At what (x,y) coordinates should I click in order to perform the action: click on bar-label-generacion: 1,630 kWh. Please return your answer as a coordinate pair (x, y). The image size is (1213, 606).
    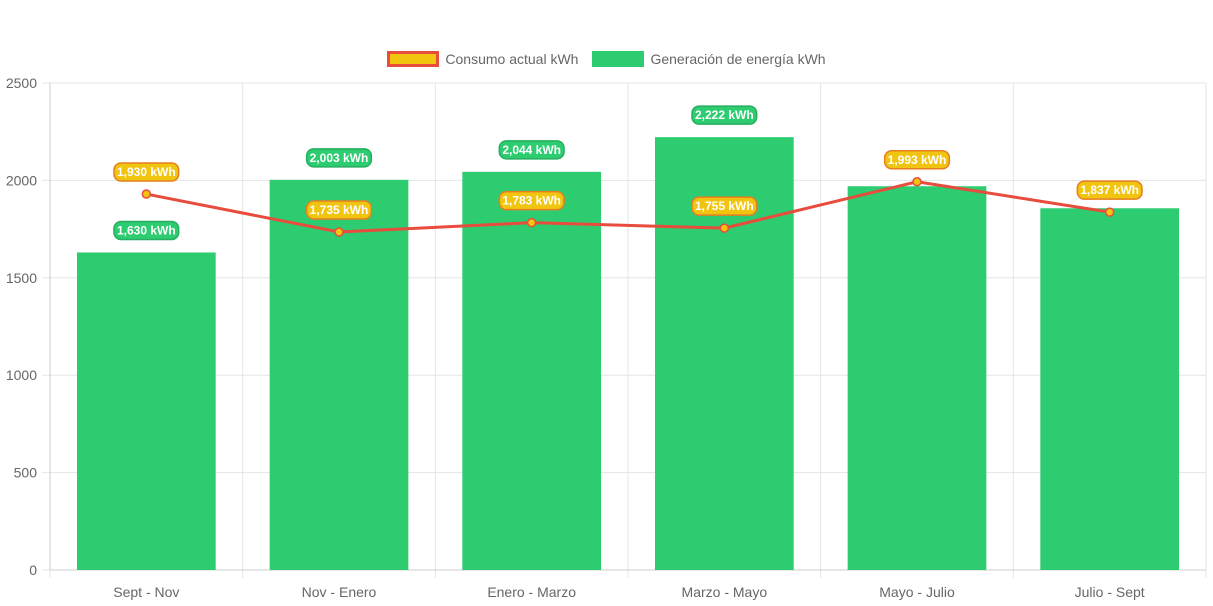
    Looking at the image, I should click on (146, 230).